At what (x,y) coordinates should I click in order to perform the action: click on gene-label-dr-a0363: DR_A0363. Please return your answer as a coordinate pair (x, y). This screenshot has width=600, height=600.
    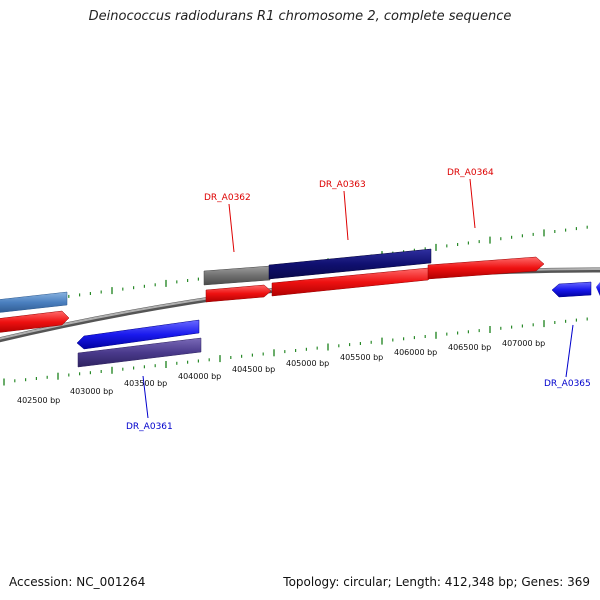
    Looking at the image, I should click on (342, 185).